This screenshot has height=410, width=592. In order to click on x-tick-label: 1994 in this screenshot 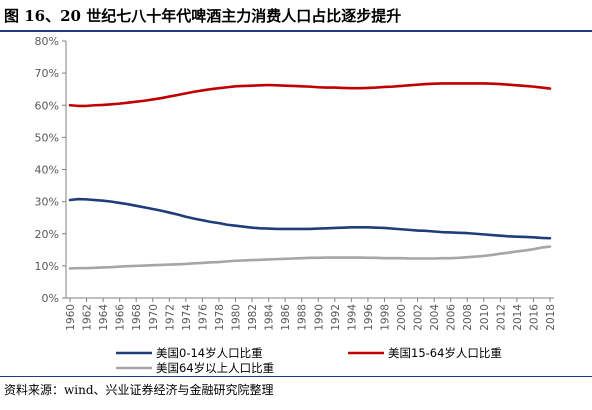, I will do `click(352, 317)`.